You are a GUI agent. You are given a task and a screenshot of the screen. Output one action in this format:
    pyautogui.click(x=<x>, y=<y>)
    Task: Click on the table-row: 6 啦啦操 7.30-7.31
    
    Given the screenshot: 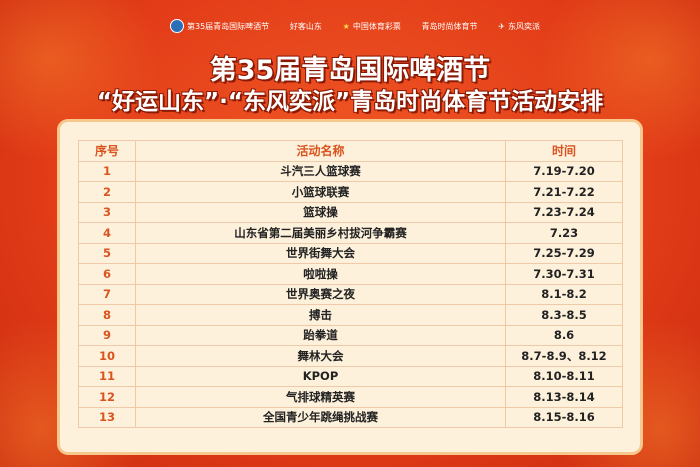 What is the action you would take?
    pyautogui.click(x=350, y=274)
    